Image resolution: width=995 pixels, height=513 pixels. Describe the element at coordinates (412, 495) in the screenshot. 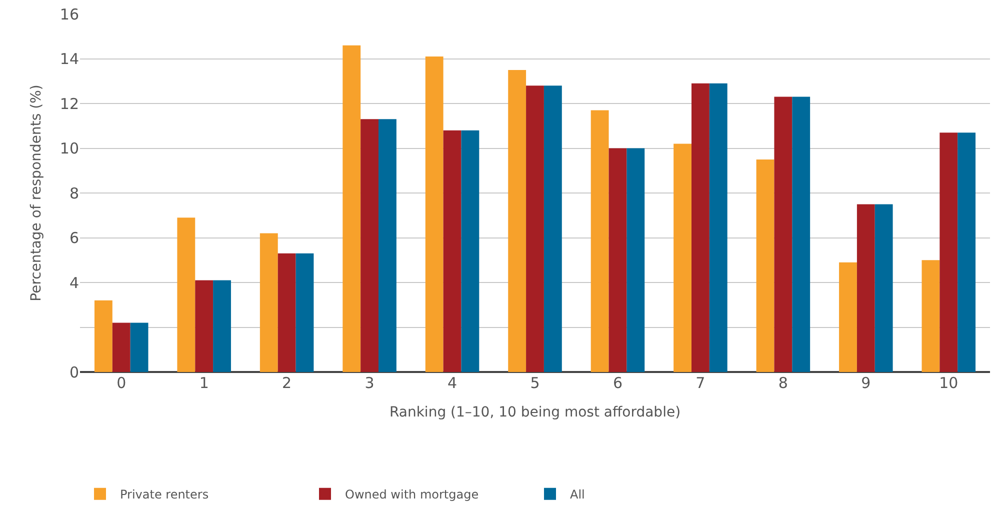

I see `legend-label: Owned with mortgage` at that location.